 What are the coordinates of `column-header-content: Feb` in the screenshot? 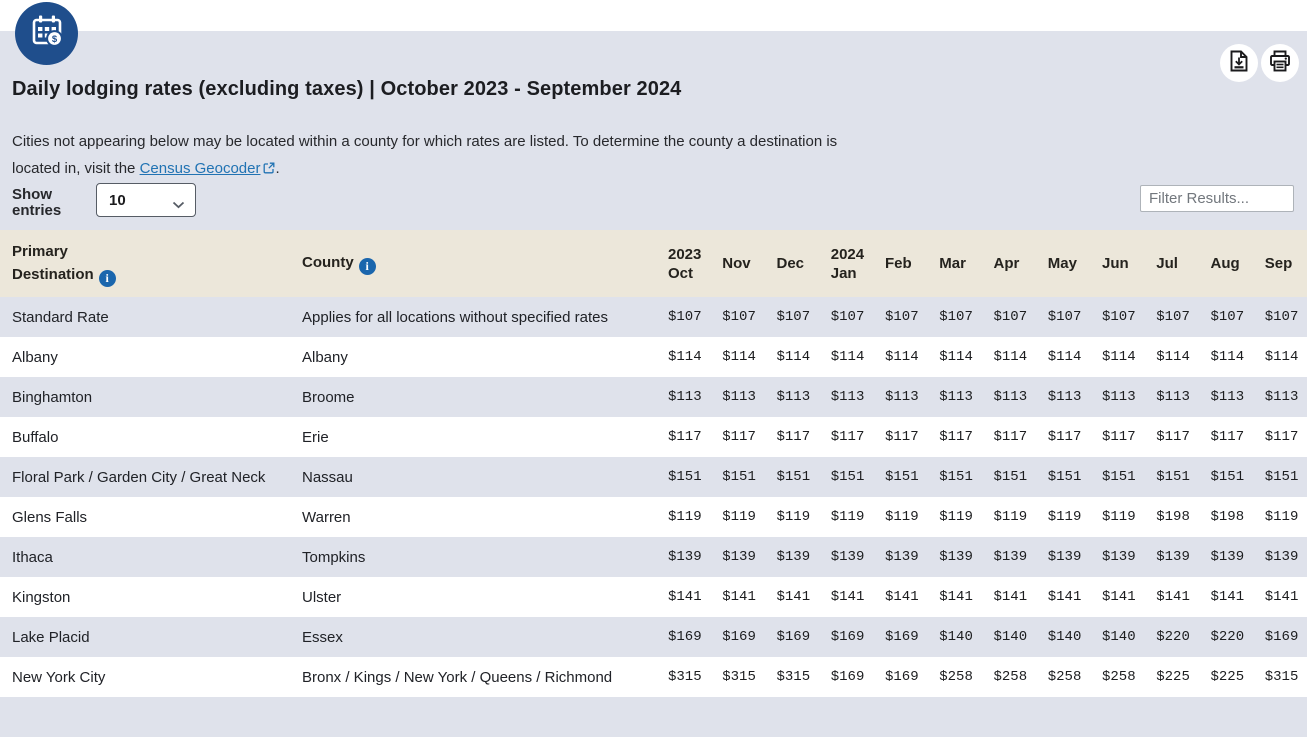 It's located at (906, 263).